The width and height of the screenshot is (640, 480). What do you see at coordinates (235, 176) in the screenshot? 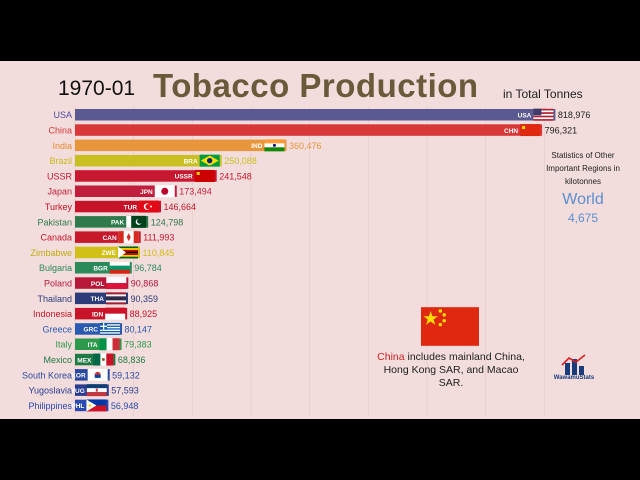
I see `bar-value-label: 241,548` at bounding box center [235, 176].